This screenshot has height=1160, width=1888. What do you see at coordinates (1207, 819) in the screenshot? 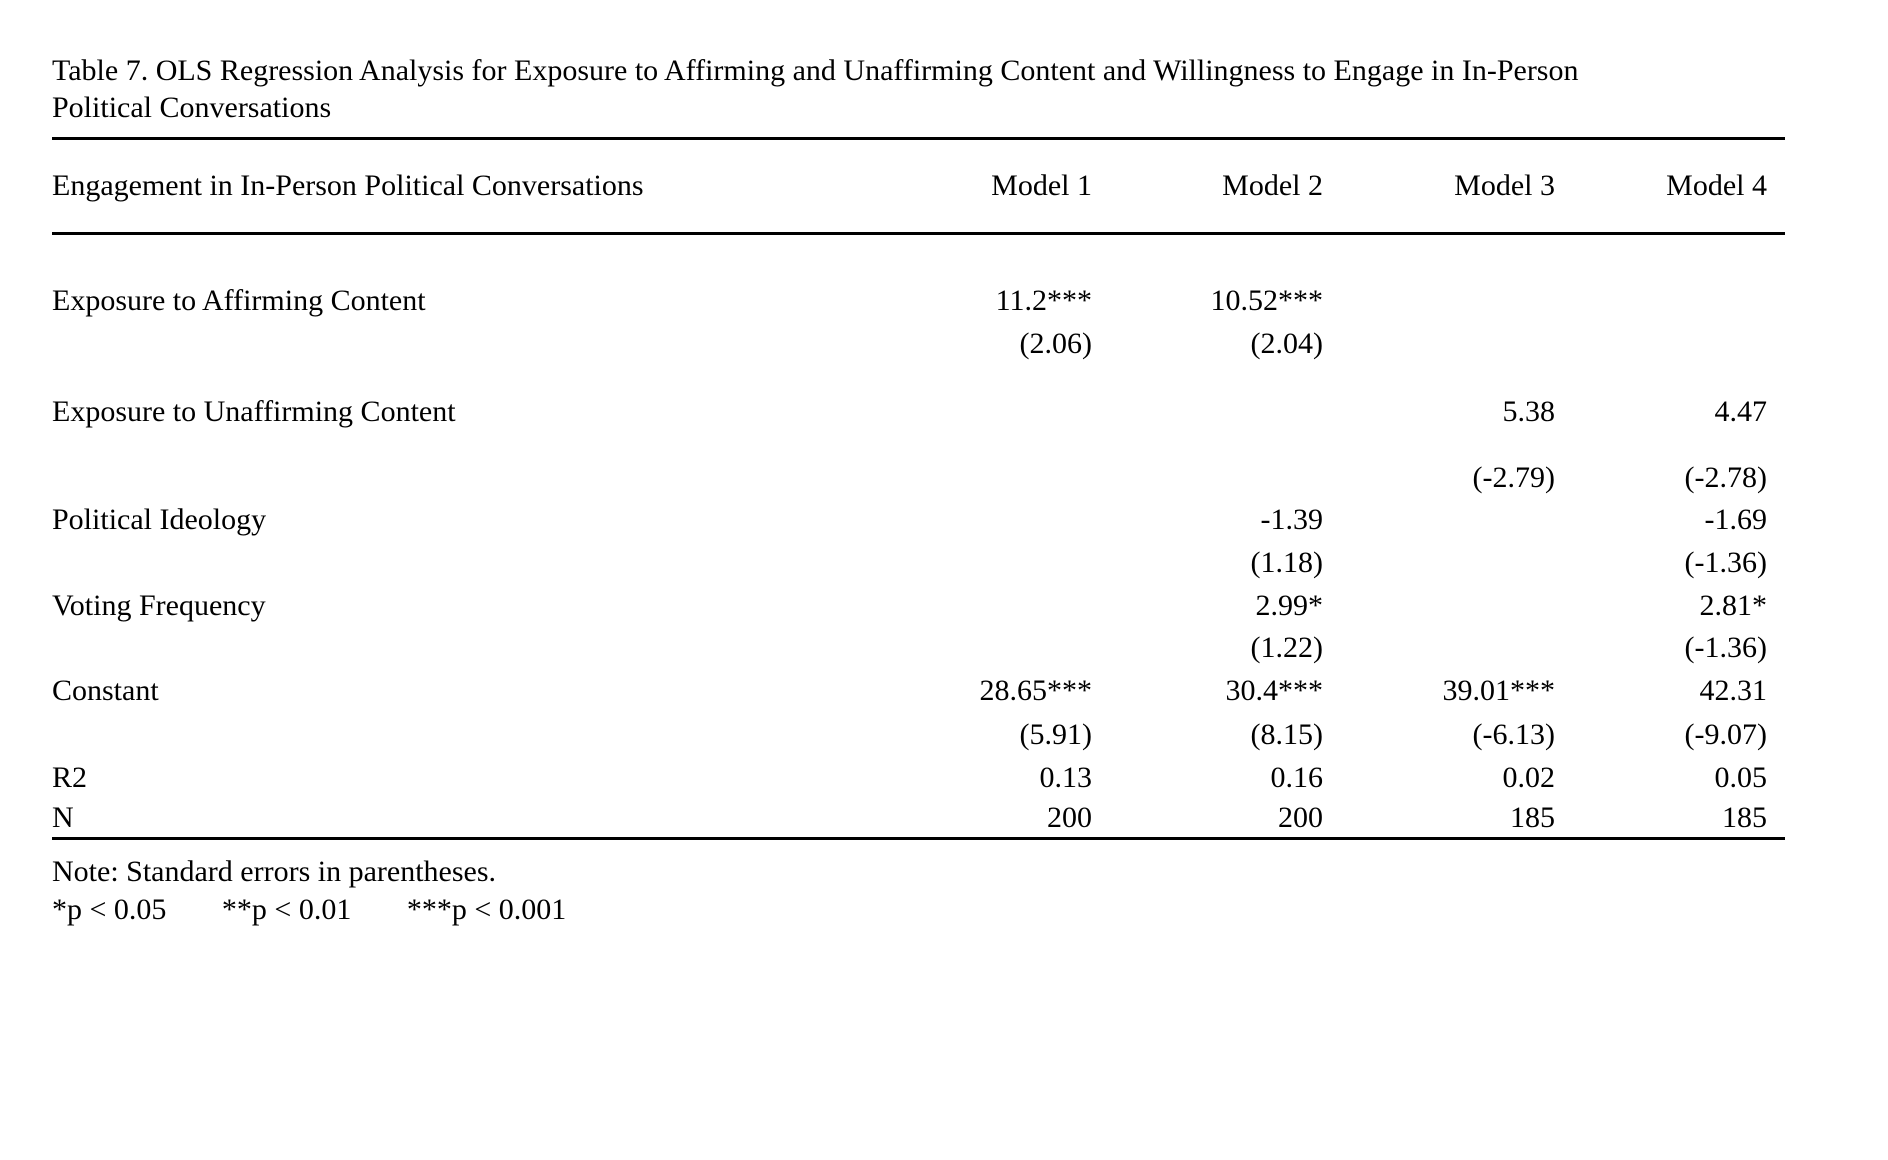
I see `cell-m2: 200` at bounding box center [1207, 819].